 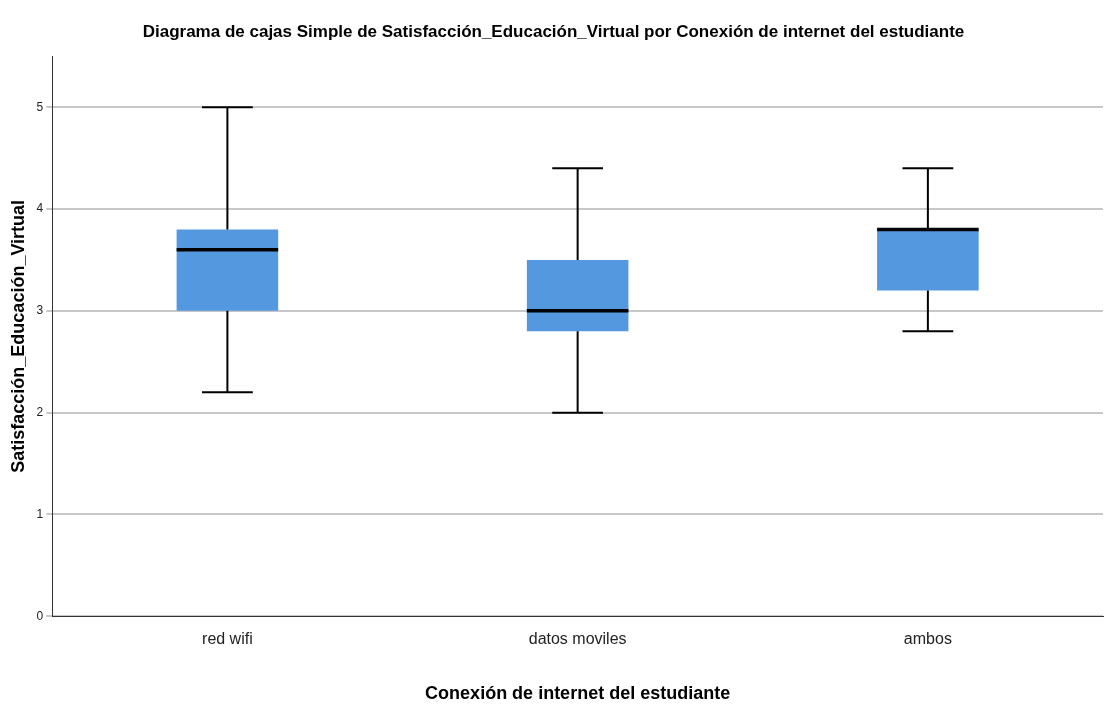 I want to click on y-tick-label: 3, so click(x=40, y=310).